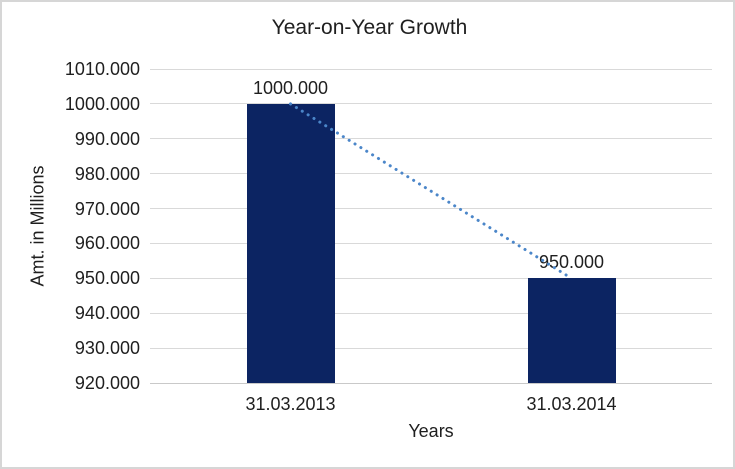  What do you see at coordinates (107, 348) in the screenshot?
I see `y-tick-label: 930.000` at bounding box center [107, 348].